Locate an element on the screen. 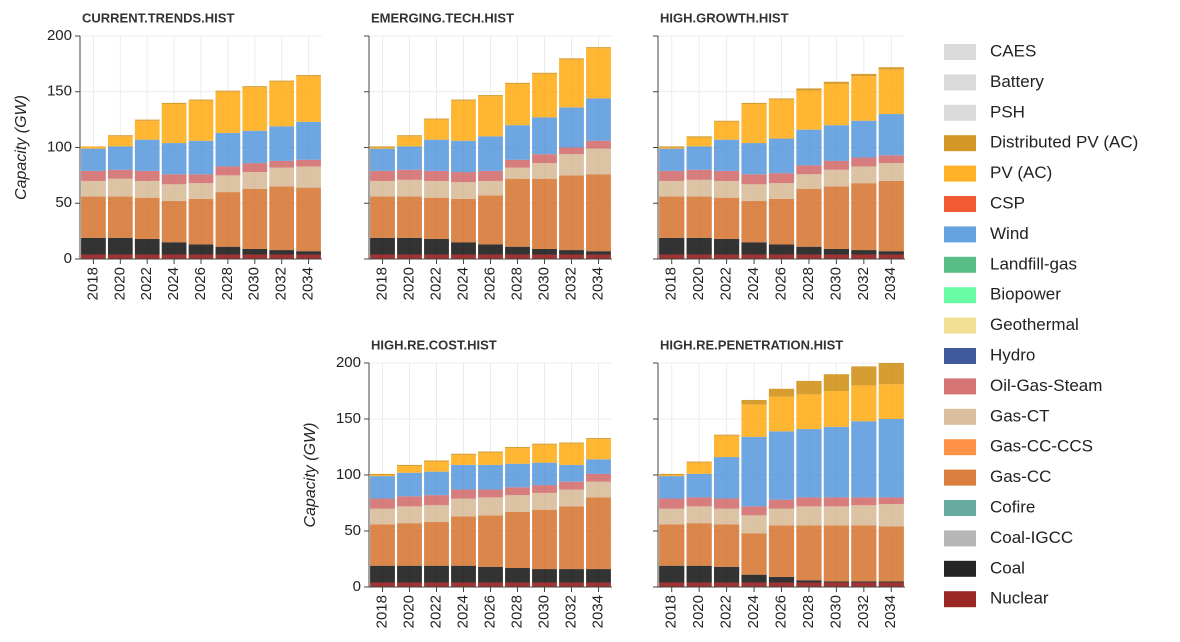 The image size is (1180, 642). x-tick-label: 2034 is located at coordinates (597, 283).